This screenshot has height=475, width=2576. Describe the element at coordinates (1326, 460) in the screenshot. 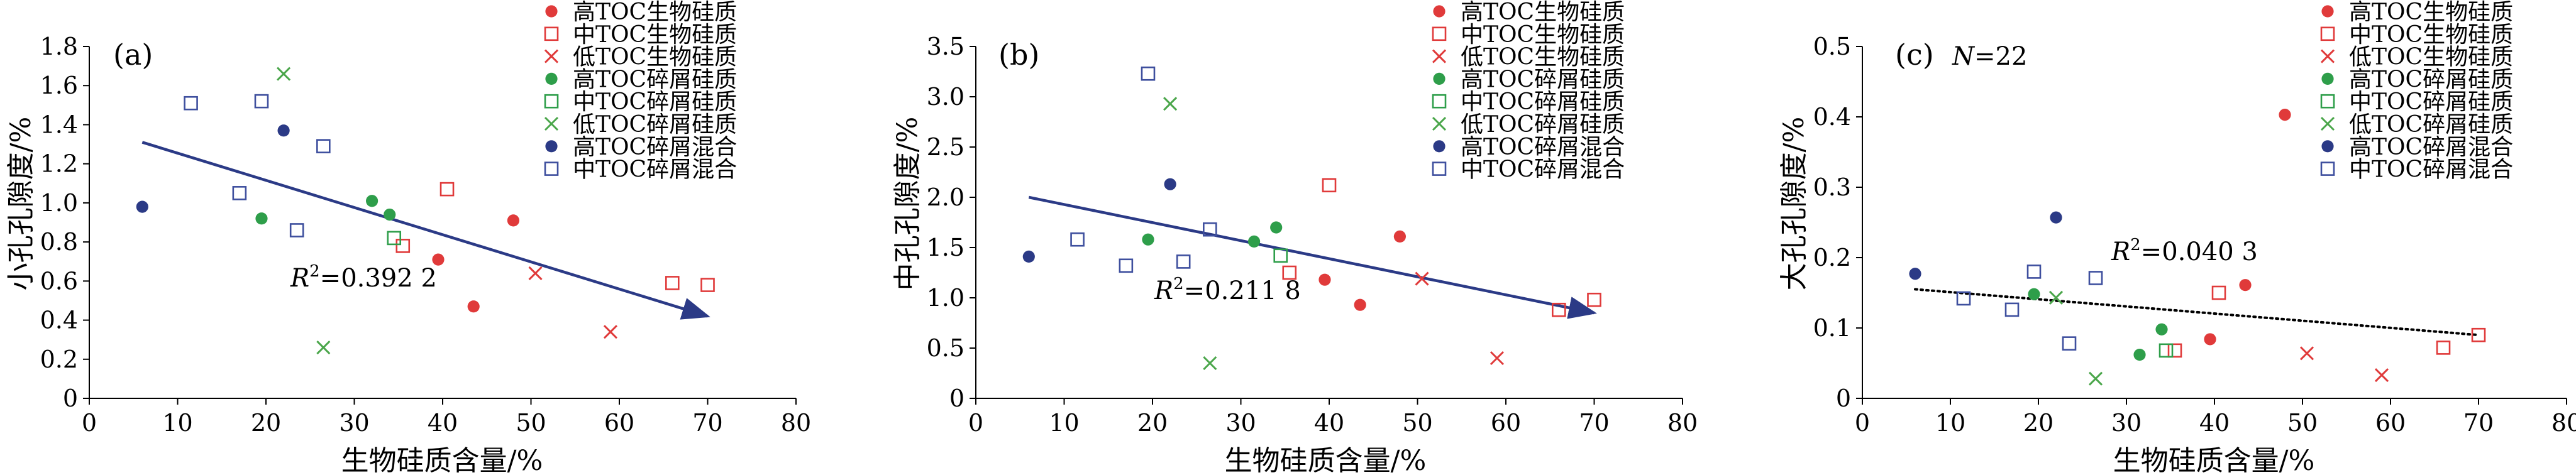

I see `panel-b-xlabel: 生物硅质含量/%` at that location.